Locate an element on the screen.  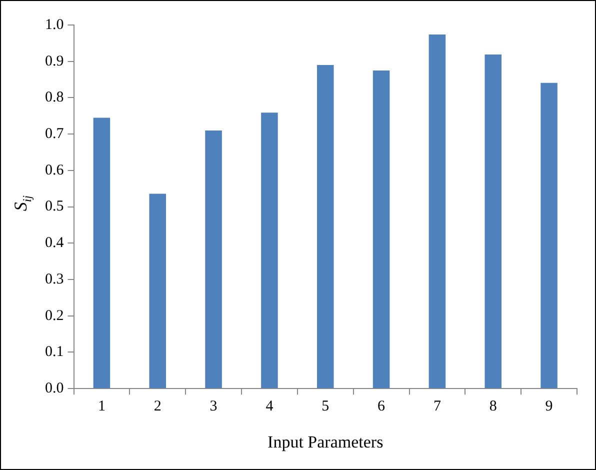
x-tick-label: 8 is located at coordinates (493, 406).